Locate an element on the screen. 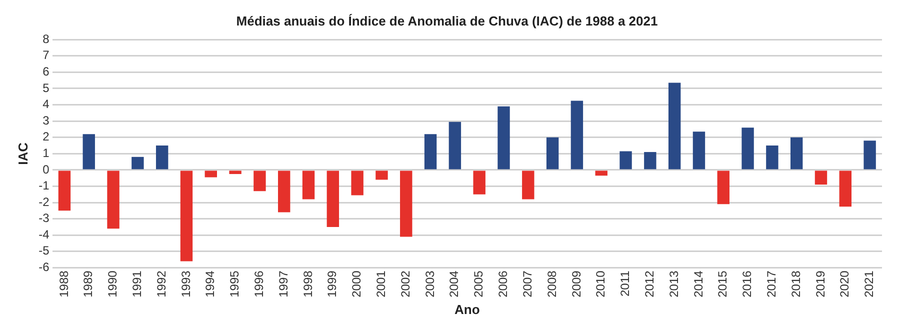 This screenshot has width=900, height=330. x-tick-label: 1989 is located at coordinates (88, 284).